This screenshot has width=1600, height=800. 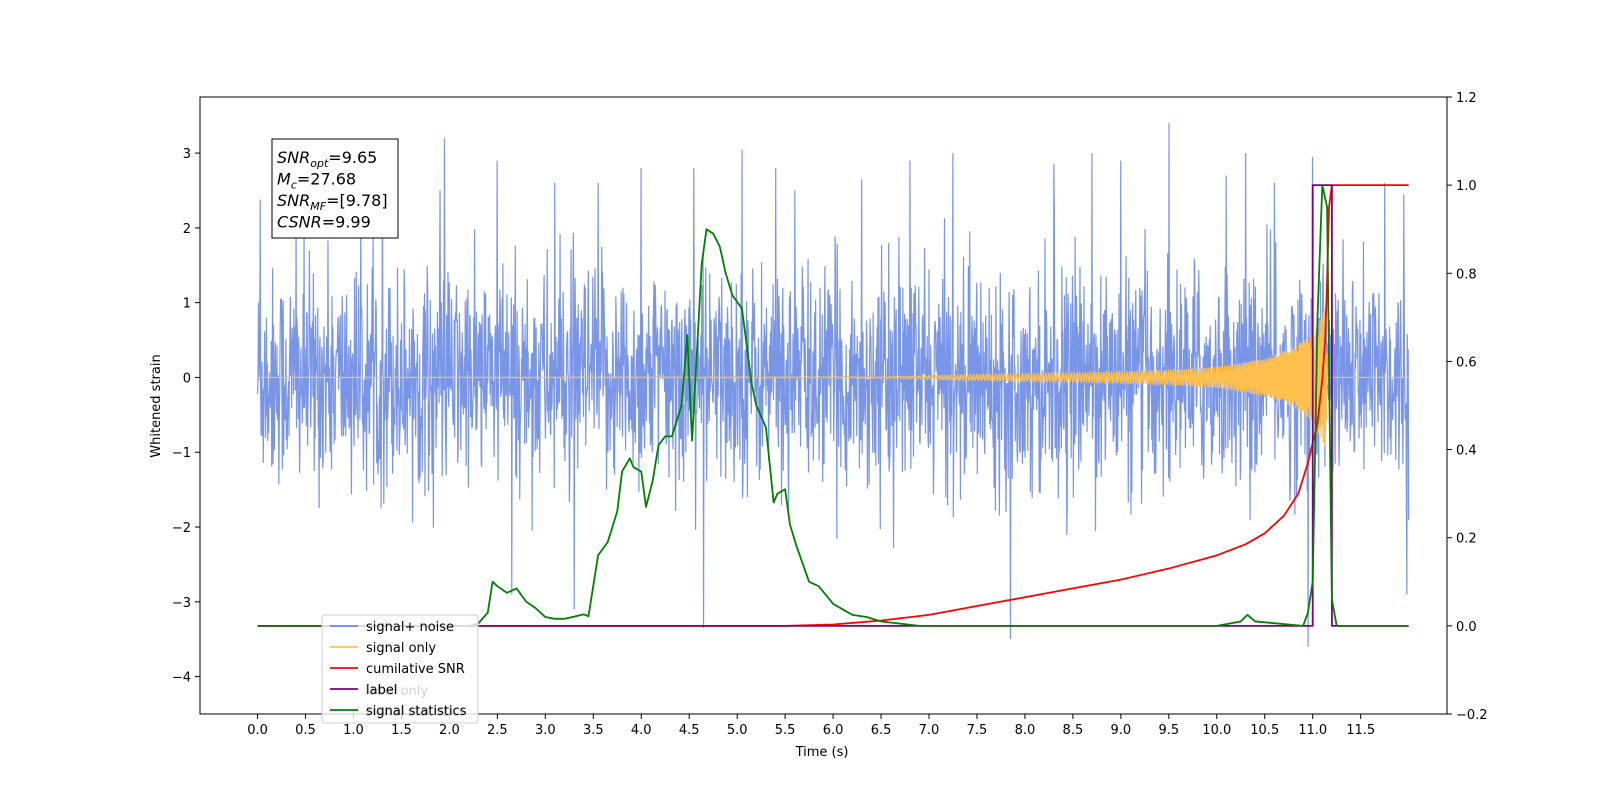 What do you see at coordinates (187, 229) in the screenshot?
I see `y-left-tick-label: 2` at bounding box center [187, 229].